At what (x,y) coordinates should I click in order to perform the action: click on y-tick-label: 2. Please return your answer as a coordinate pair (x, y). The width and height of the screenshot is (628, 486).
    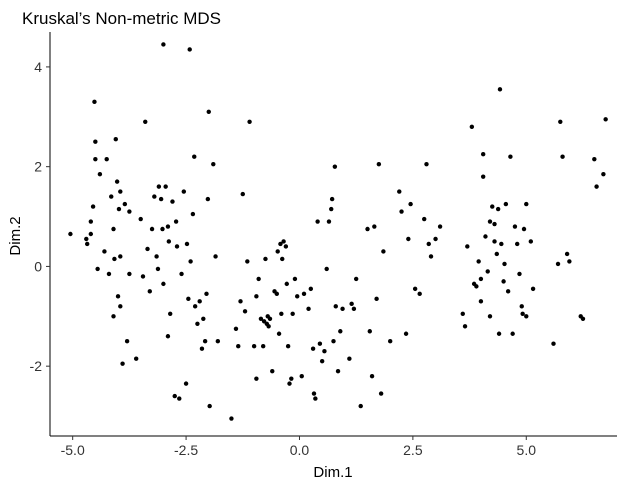
    Looking at the image, I should click on (38, 167).